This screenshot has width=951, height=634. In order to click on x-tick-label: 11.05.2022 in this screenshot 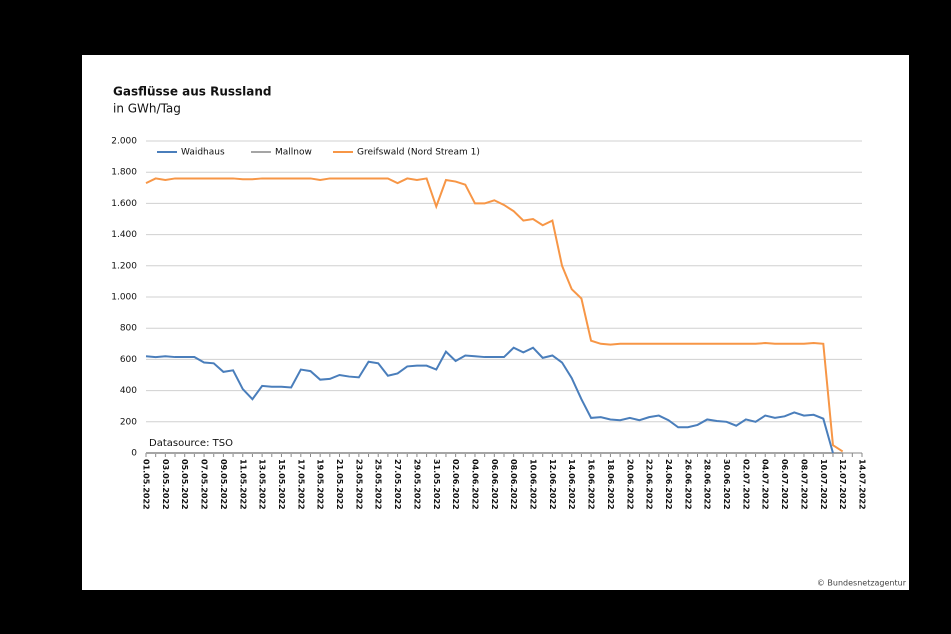, I will do `click(242, 484)`.